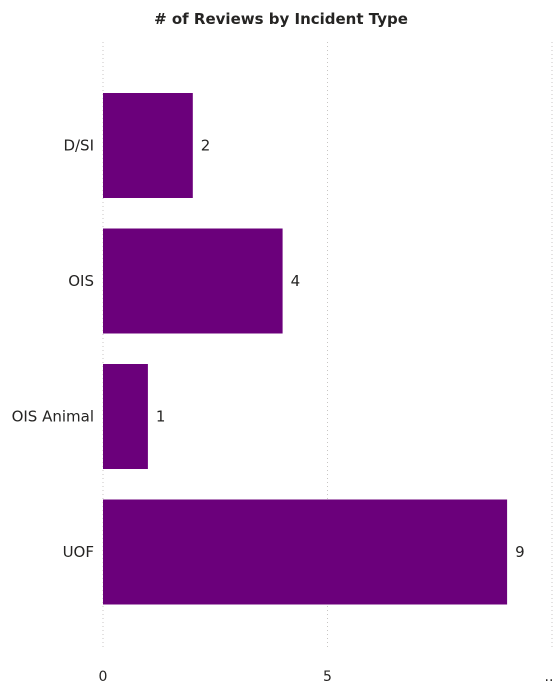 The image size is (555, 685). What do you see at coordinates (161, 417) in the screenshot?
I see `data-label: 1` at bounding box center [161, 417].